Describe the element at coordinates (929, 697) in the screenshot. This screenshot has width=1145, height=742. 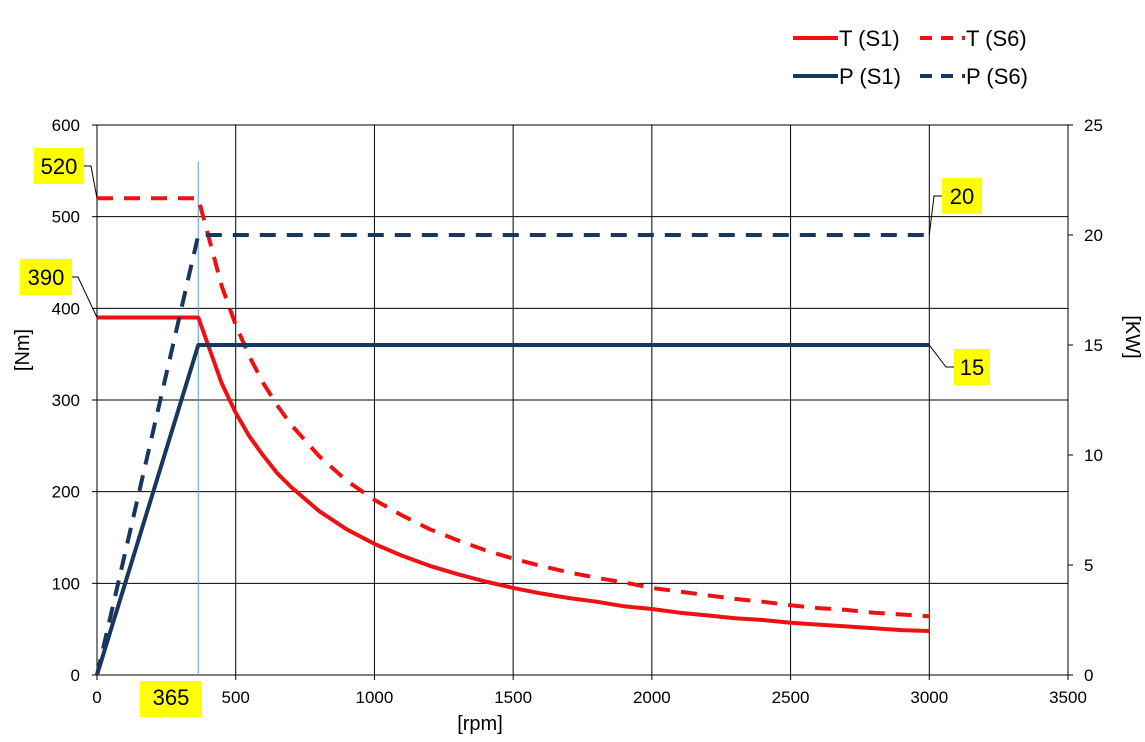
I see `x-tick-label-6: 3000` at that location.